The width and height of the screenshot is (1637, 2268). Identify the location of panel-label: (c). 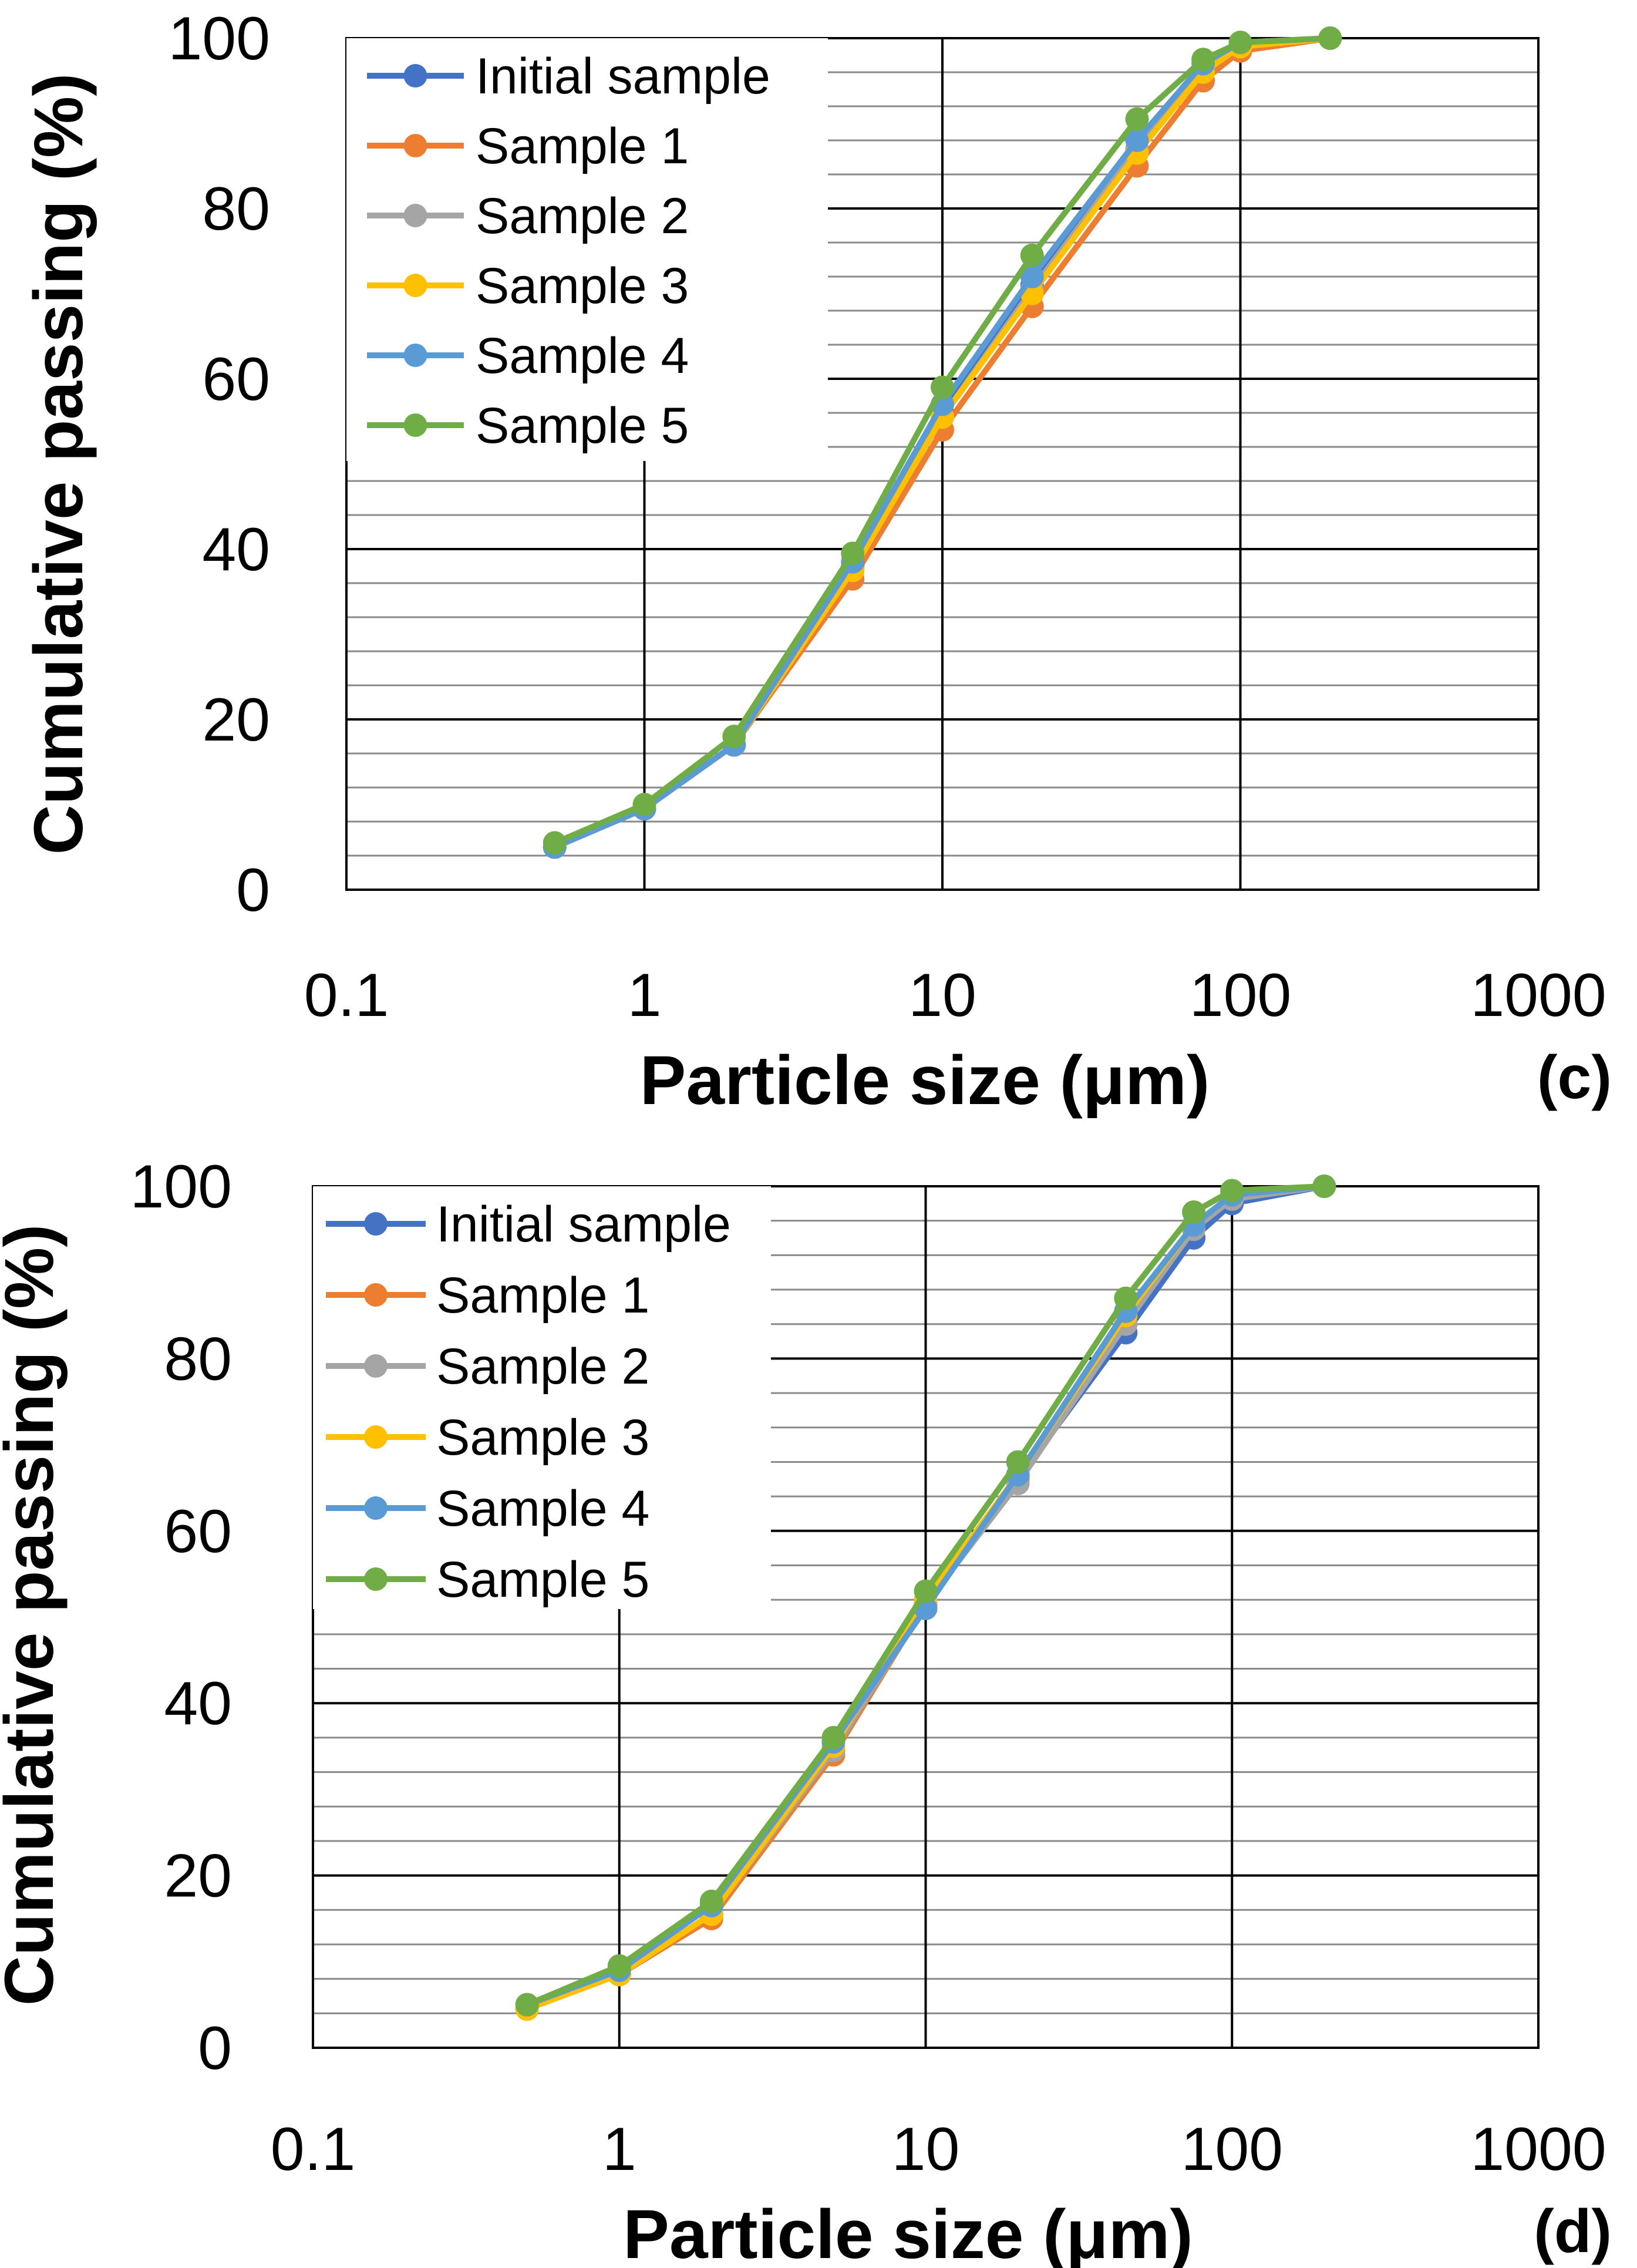
(1574, 1078).